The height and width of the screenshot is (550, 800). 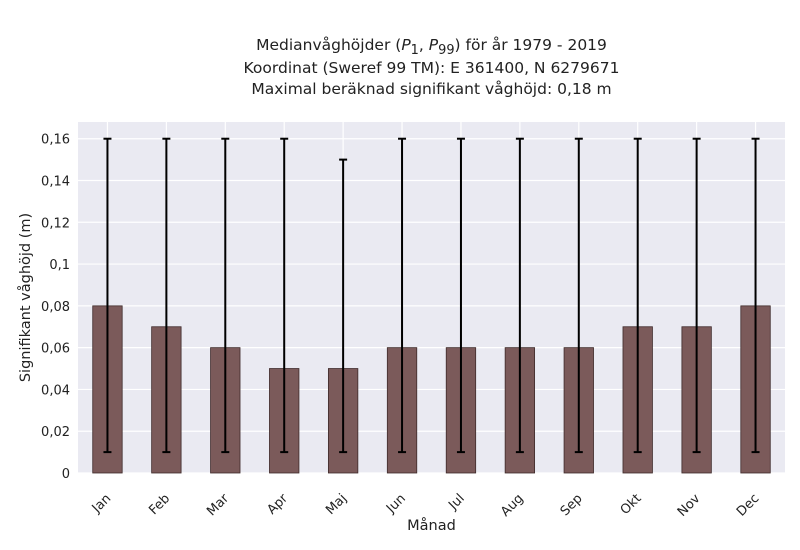 I want to click on x-tick-label-sep: Sep, so click(x=572, y=505).